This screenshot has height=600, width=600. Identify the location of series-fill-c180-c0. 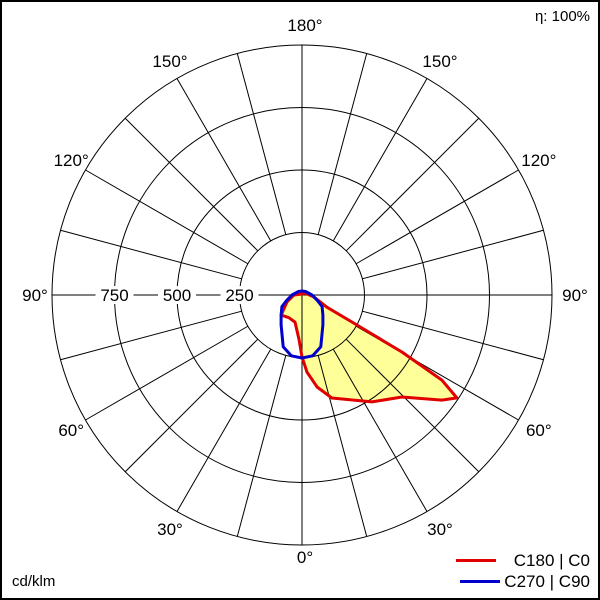
(369, 347).